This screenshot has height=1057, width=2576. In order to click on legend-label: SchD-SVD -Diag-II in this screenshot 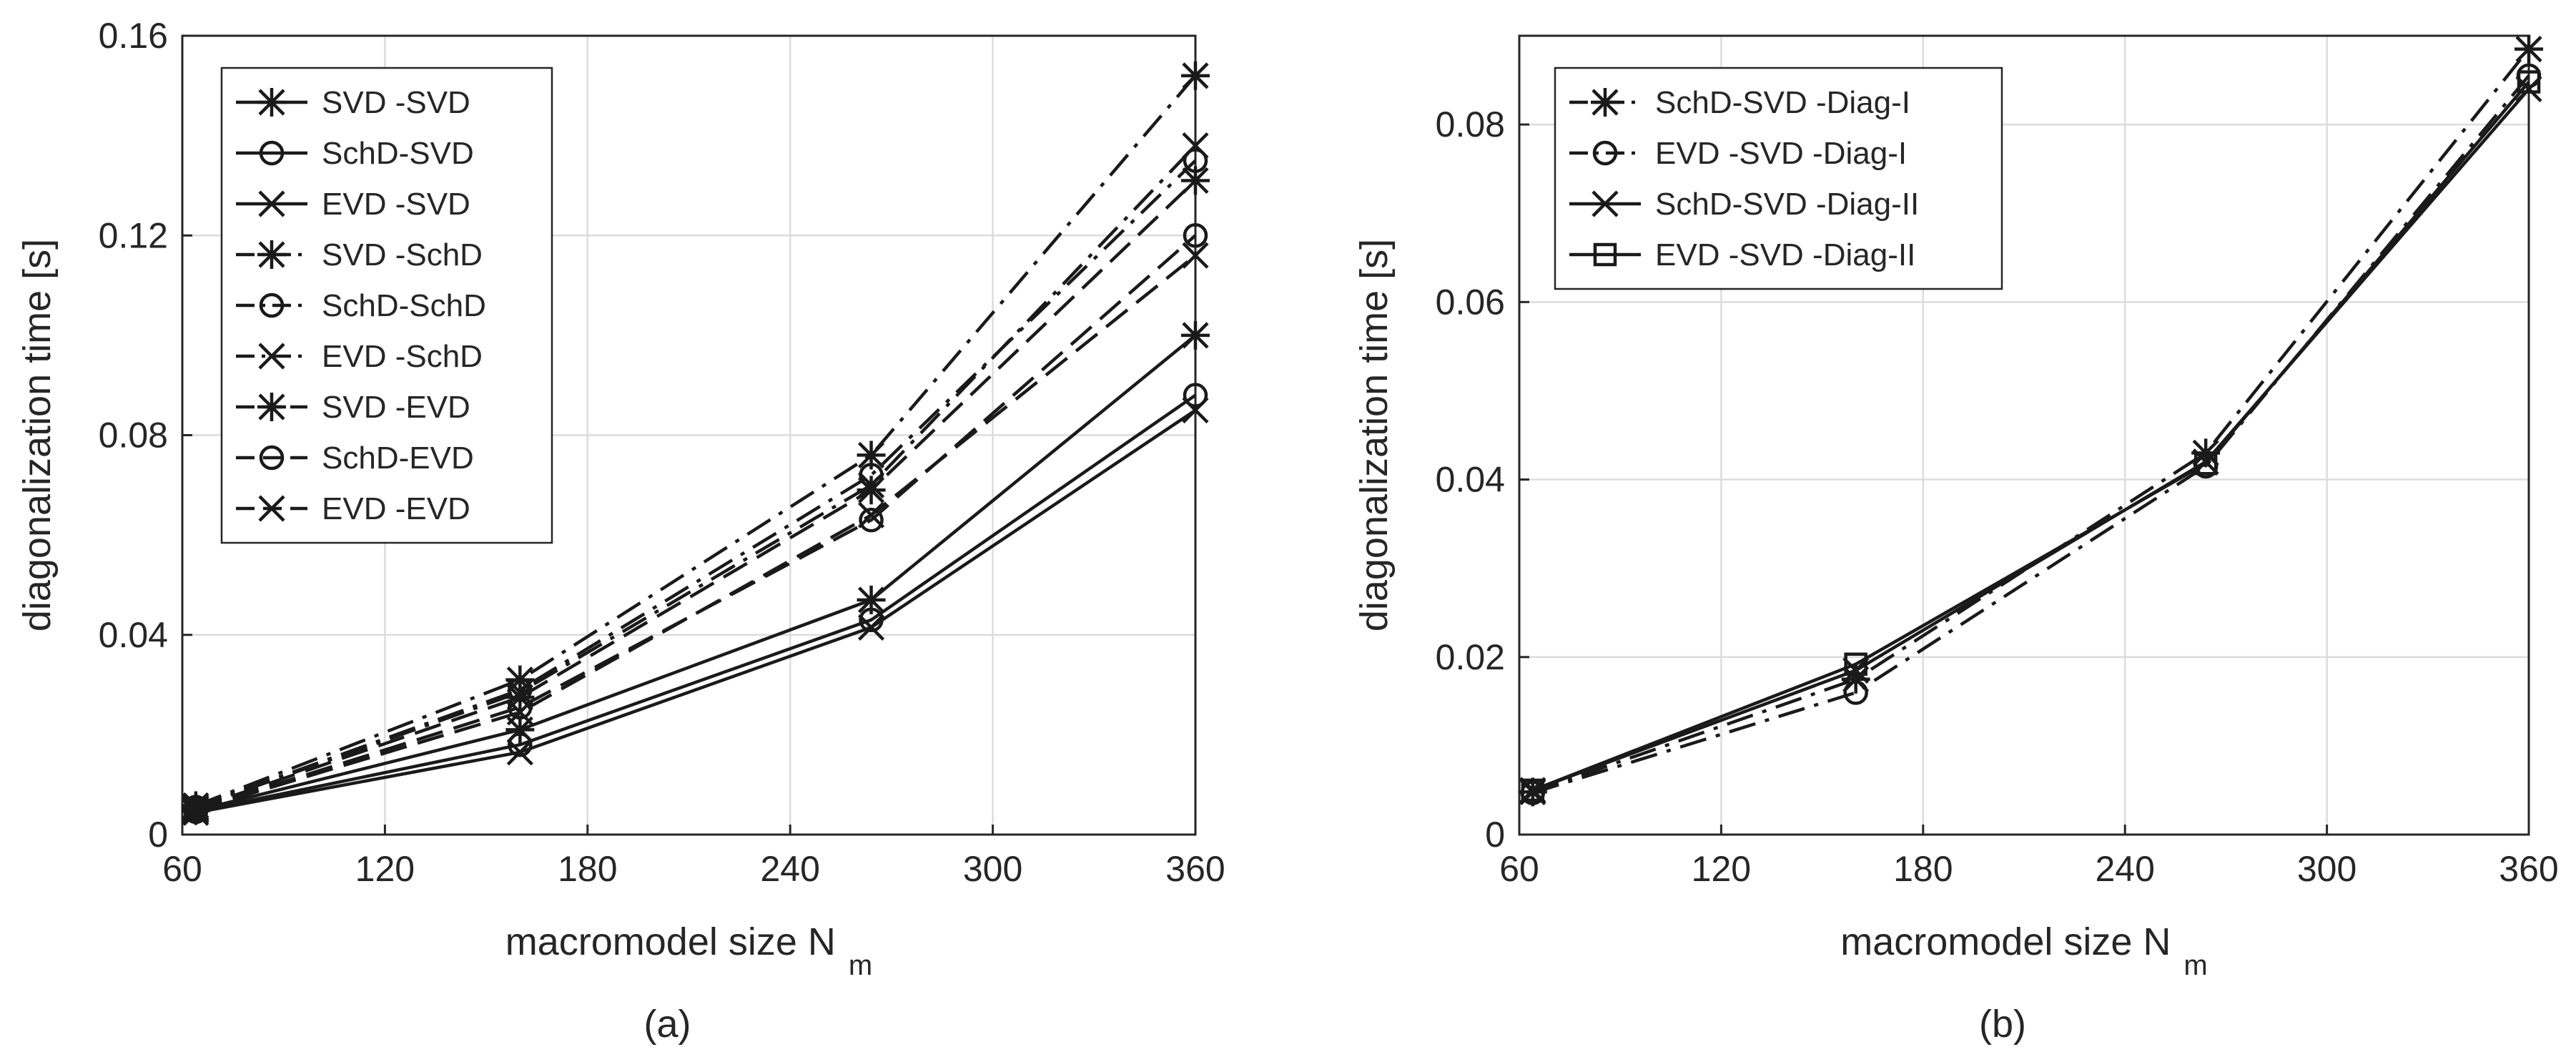, I will do `click(1787, 204)`.